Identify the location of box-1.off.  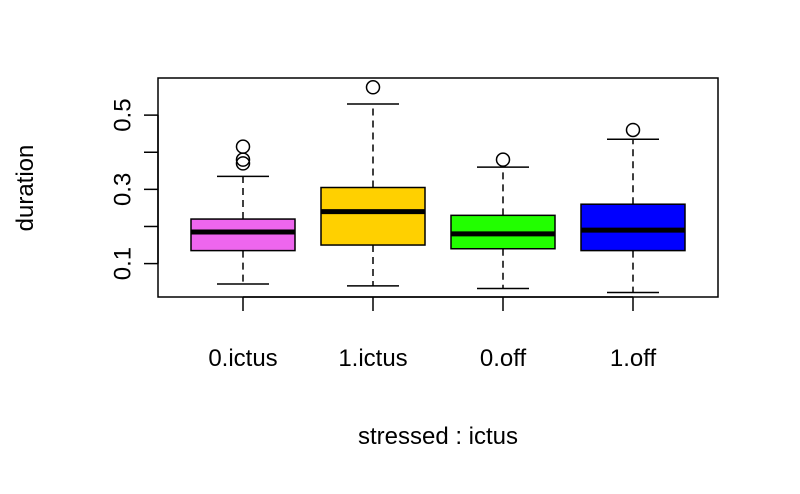
(633, 208).